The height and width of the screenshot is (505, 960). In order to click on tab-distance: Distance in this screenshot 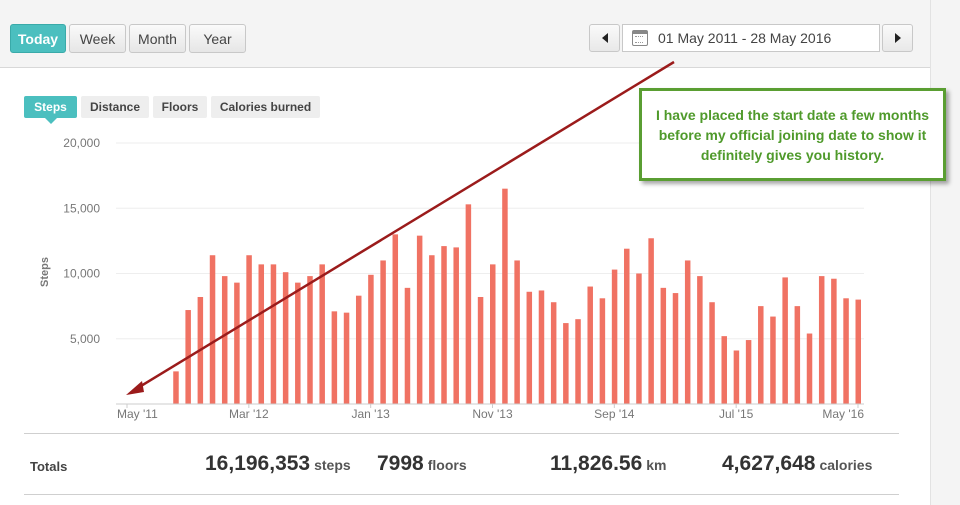, I will do `click(115, 107)`.